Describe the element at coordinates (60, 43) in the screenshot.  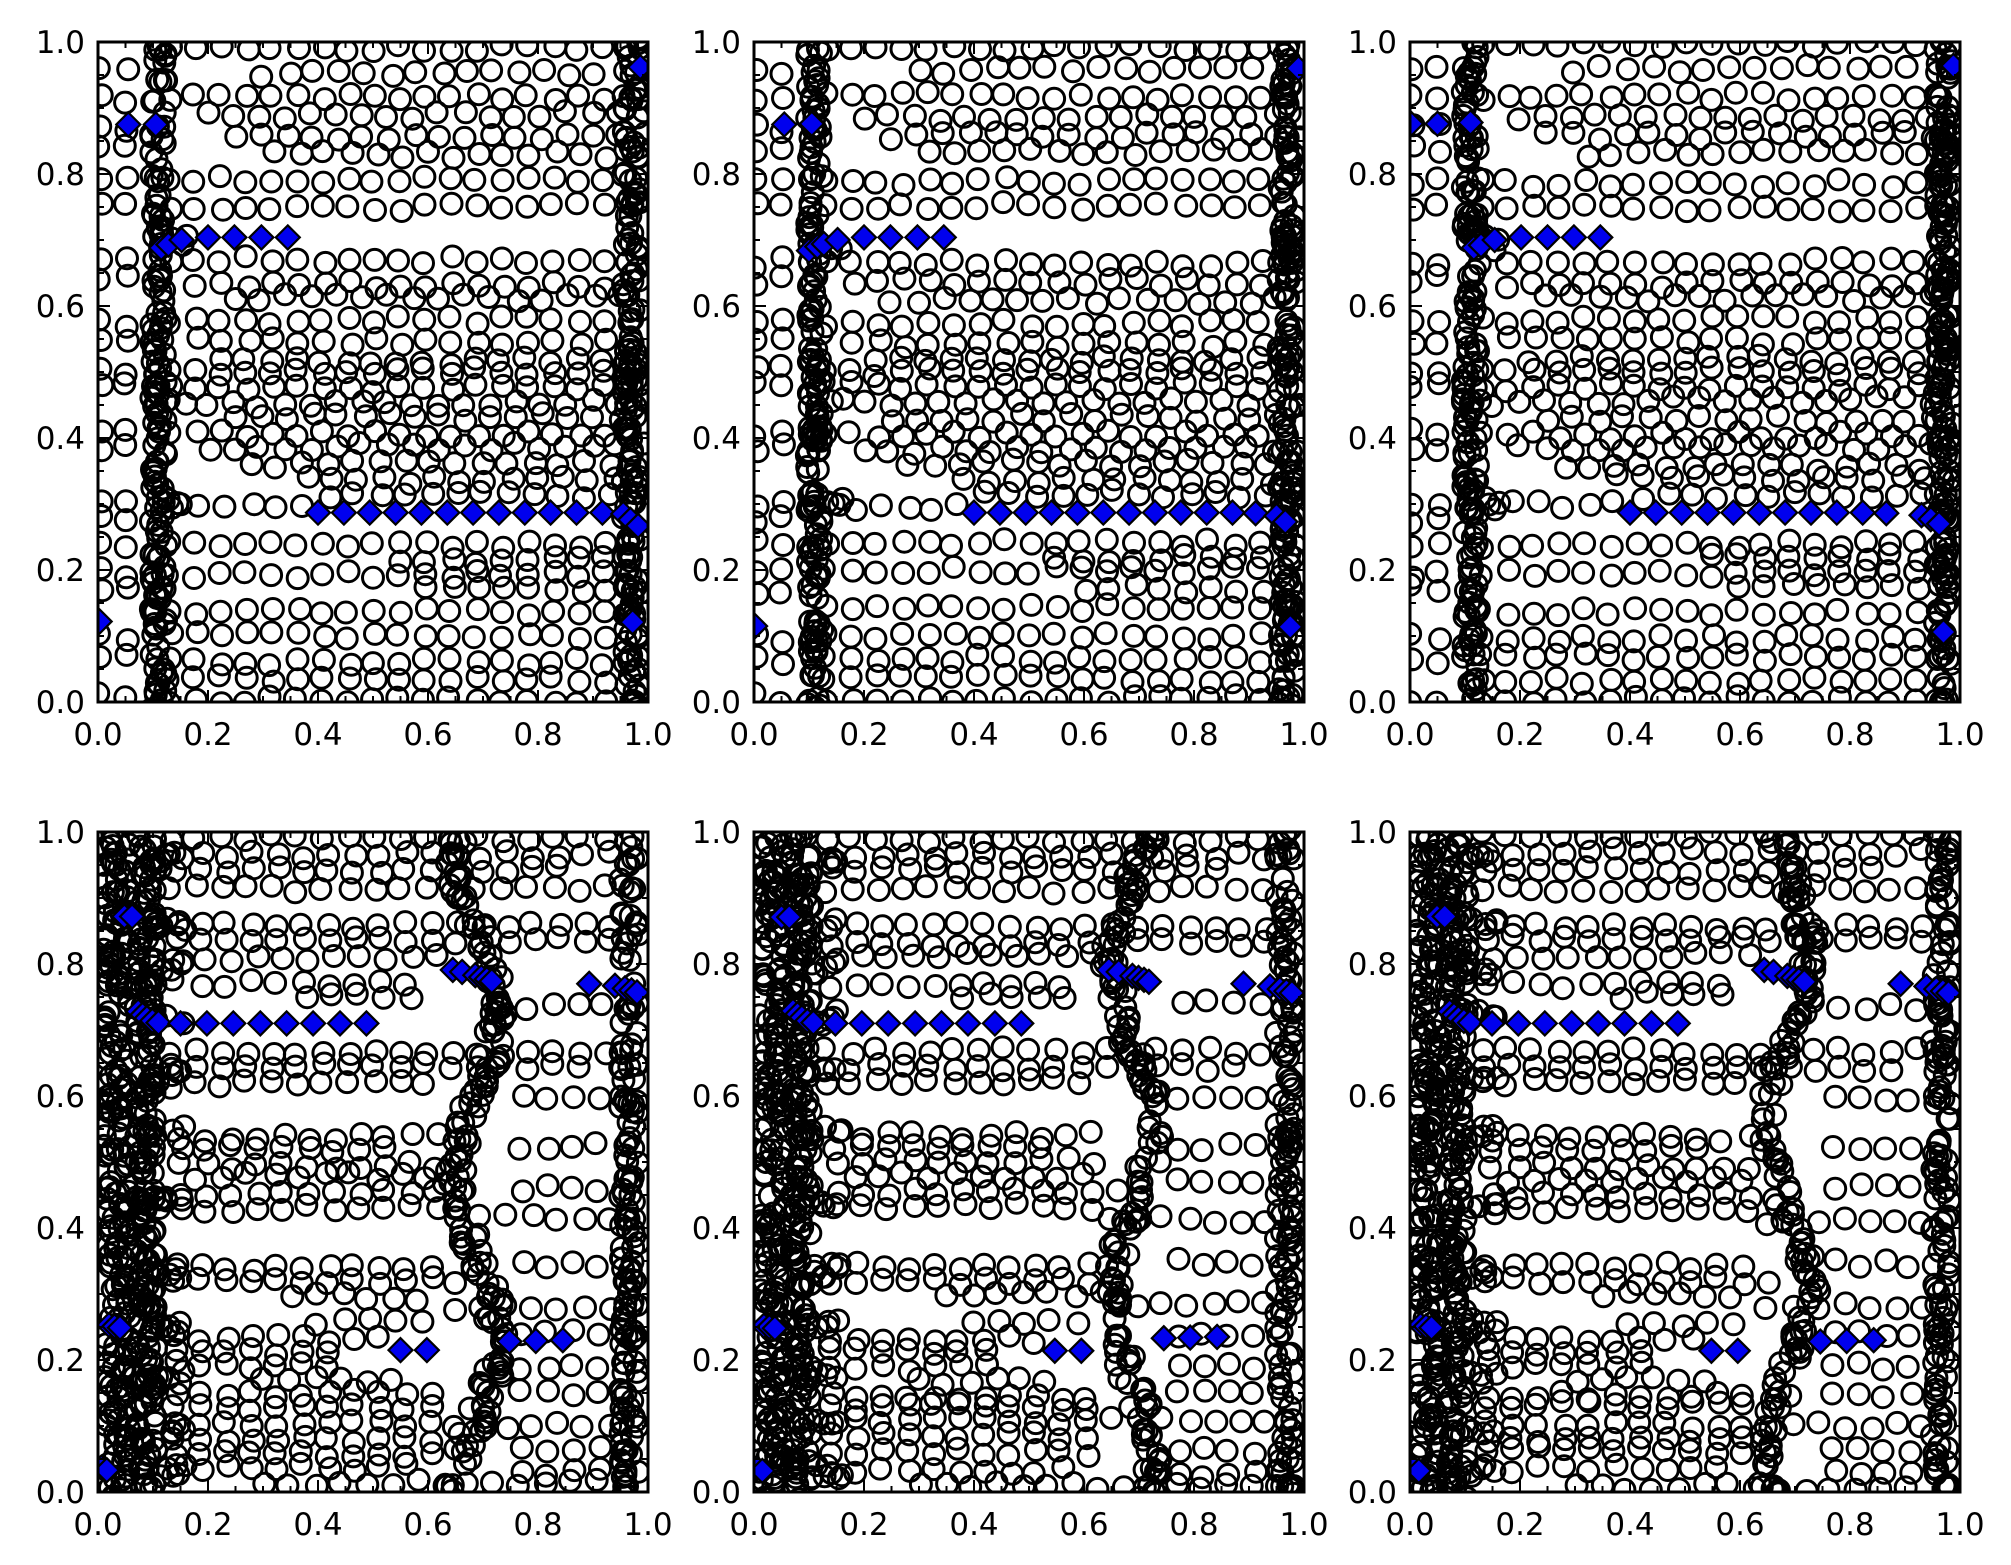
I see `y-tick-label: 1.0` at that location.